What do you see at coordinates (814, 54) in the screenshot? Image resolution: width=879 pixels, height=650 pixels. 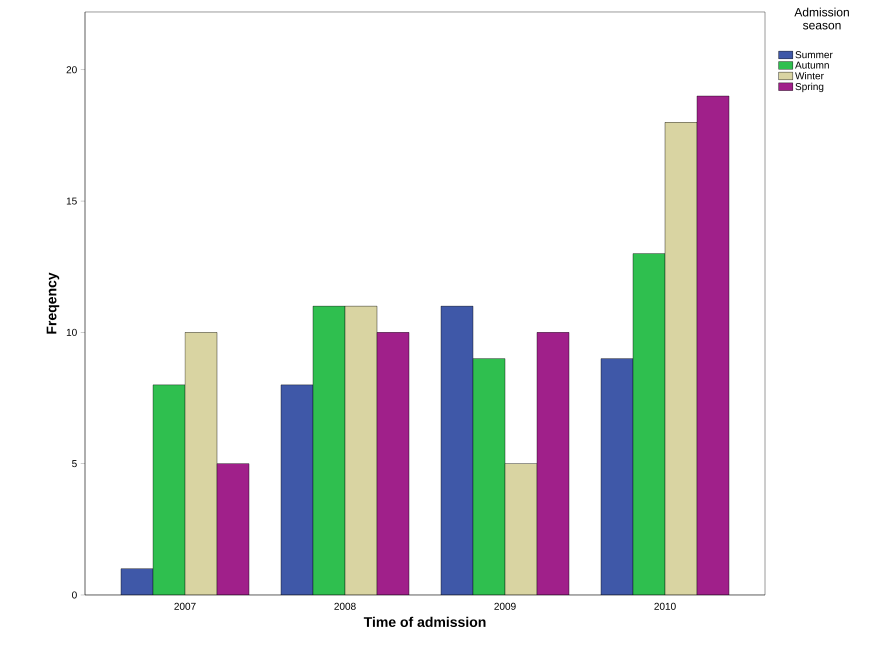 I see `legend-label: Summer` at bounding box center [814, 54].